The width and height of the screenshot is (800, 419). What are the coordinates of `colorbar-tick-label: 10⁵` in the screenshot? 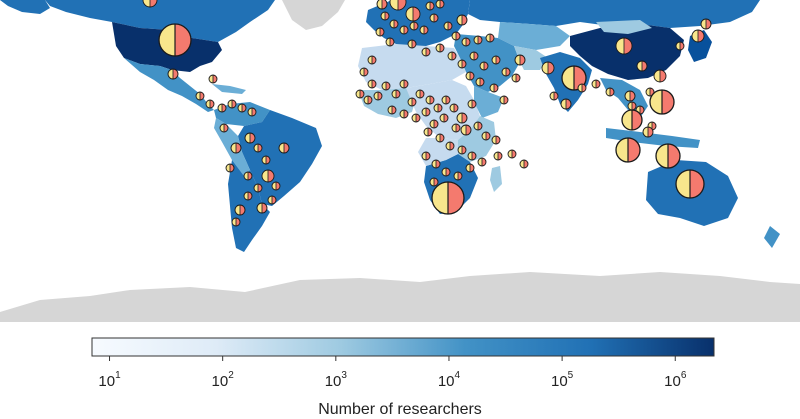 It's located at (561, 380).